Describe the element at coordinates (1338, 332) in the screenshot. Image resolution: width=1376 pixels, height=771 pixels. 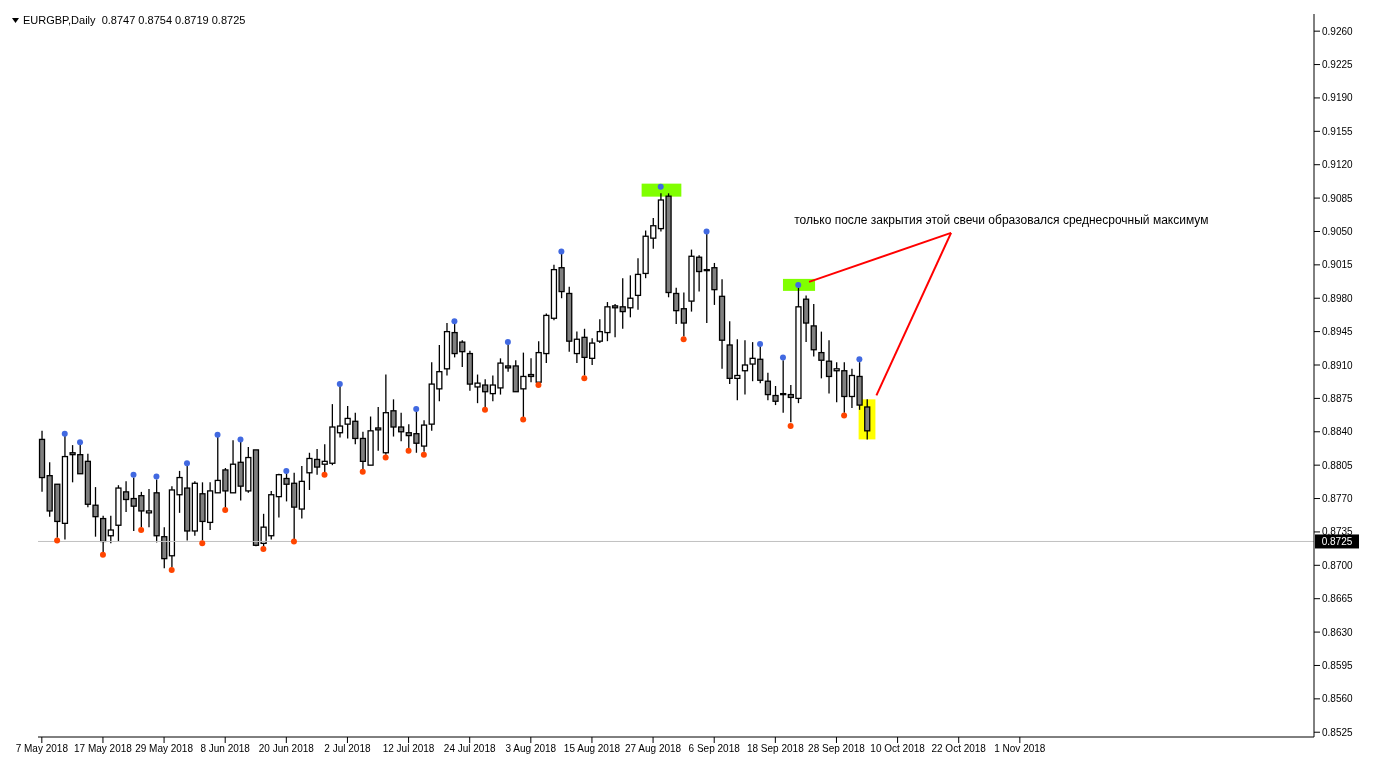
I see `y-tick-label: 0.8945` at that location.